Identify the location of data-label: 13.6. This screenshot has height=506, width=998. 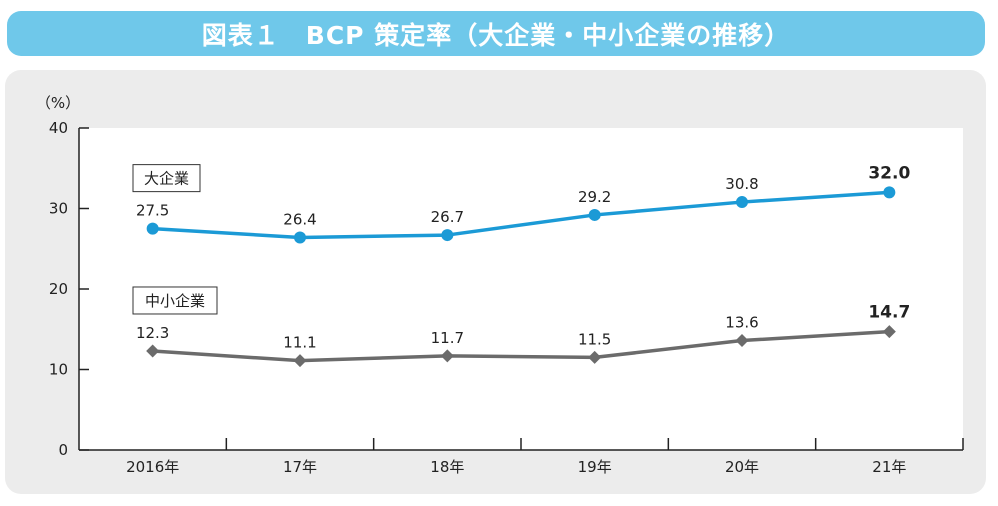
(741, 323).